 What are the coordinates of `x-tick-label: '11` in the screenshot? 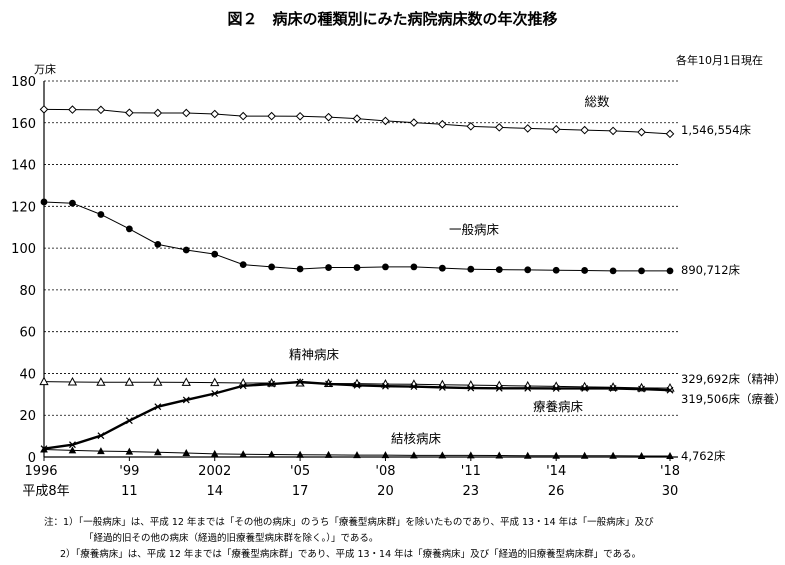 It's located at (471, 471).